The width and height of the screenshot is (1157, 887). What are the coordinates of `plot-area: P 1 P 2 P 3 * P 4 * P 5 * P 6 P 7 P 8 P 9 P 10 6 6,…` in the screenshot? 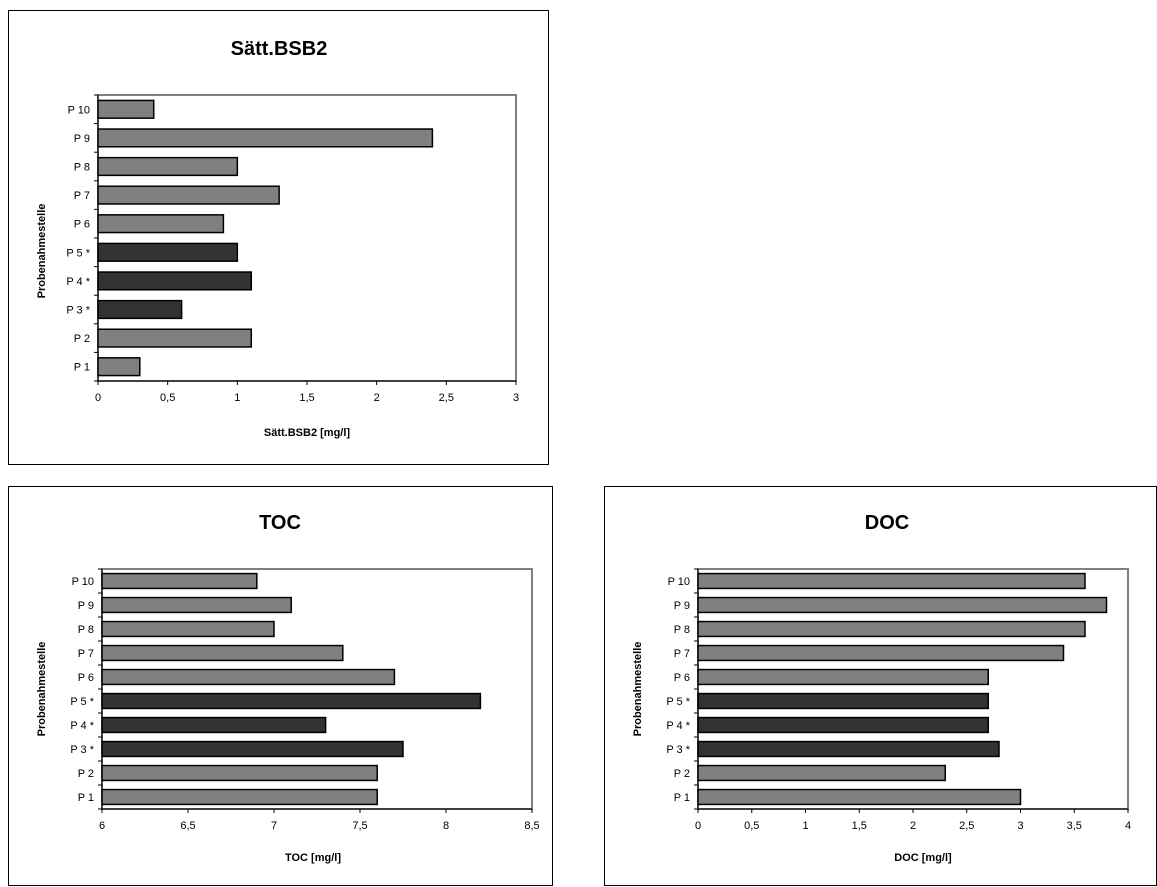 It's located at (305, 700).